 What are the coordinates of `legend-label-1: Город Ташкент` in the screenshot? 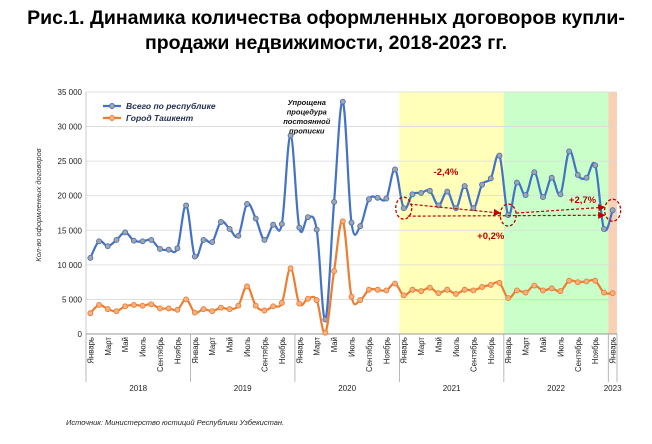 It's located at (160, 118).